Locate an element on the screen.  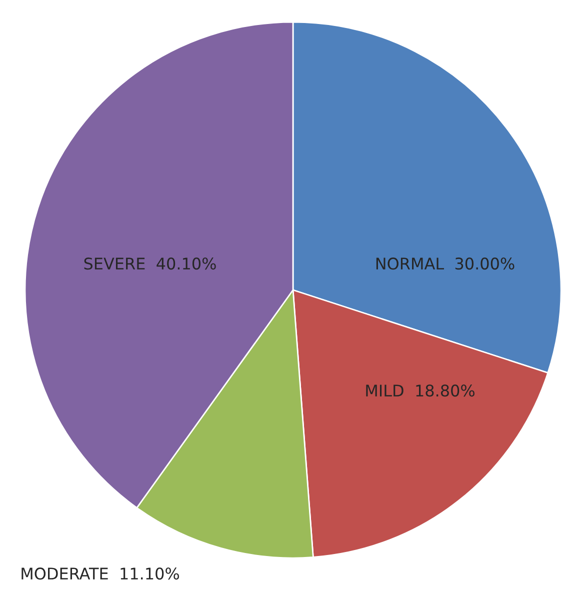
slice-label: MODERATE 11.10% is located at coordinates (101, 574).